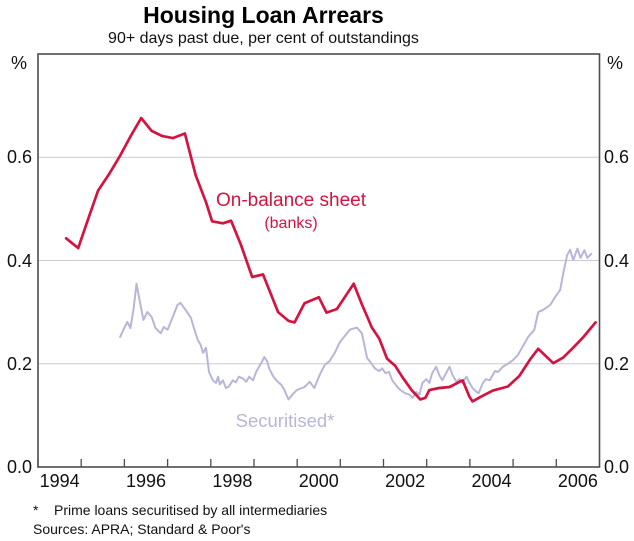  Describe the element at coordinates (36, 510) in the screenshot. I see `footnote-marker: *` at that location.